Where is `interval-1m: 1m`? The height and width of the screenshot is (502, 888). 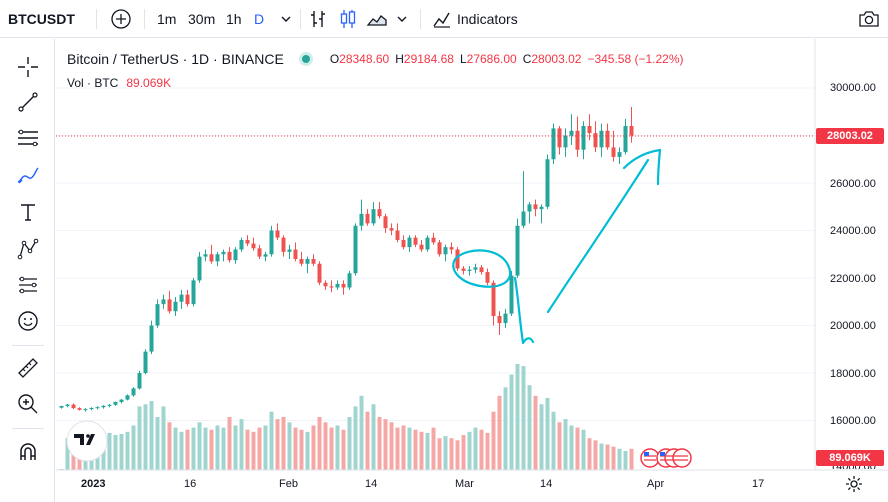 interval-1m: 1m is located at coordinates (166, 19).